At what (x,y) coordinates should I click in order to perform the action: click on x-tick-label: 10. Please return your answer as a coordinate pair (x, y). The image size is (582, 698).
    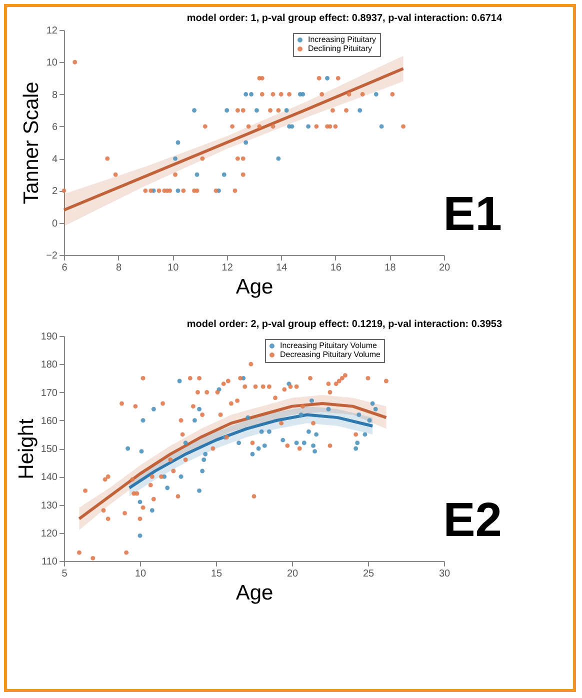
    Looking at the image, I should click on (174, 268).